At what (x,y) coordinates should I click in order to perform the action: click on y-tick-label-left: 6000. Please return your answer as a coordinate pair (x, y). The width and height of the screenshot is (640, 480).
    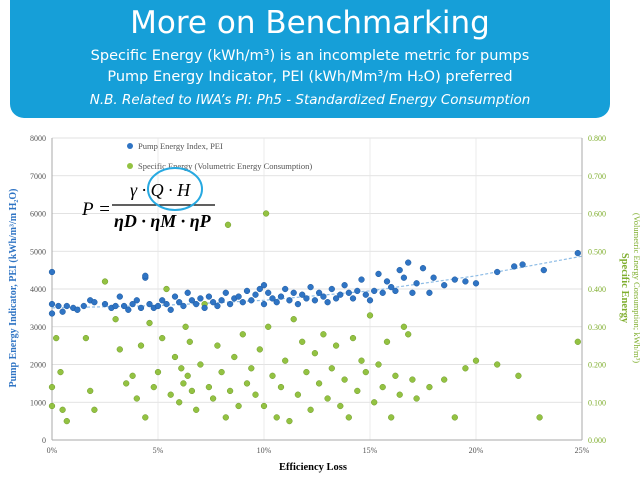
    Looking at the image, I should click on (38, 214).